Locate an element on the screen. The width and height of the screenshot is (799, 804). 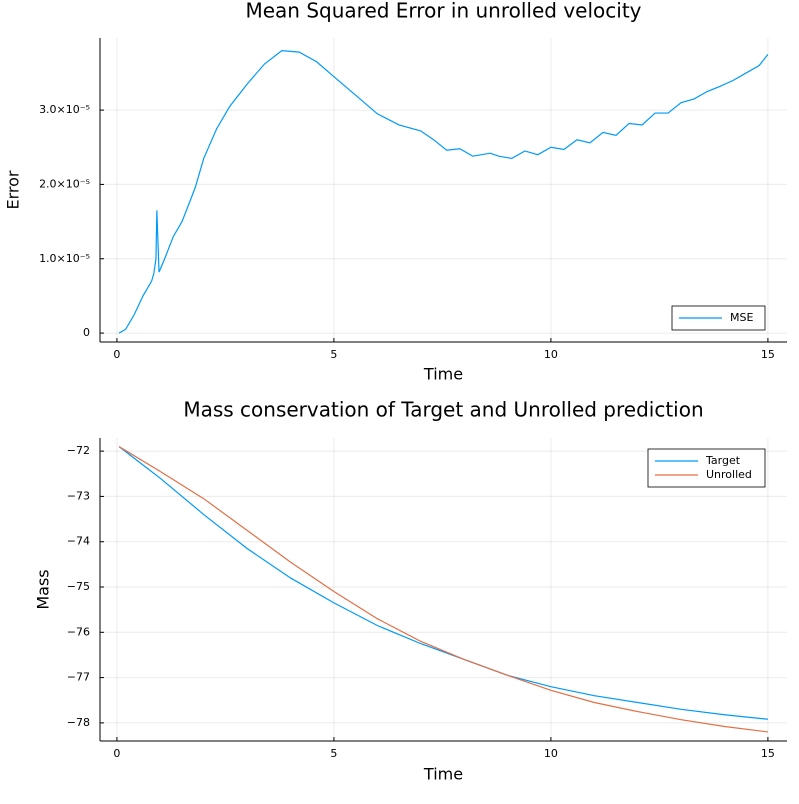
y-tick-label: 3.0×10⁻⁵ is located at coordinates (64, 109).